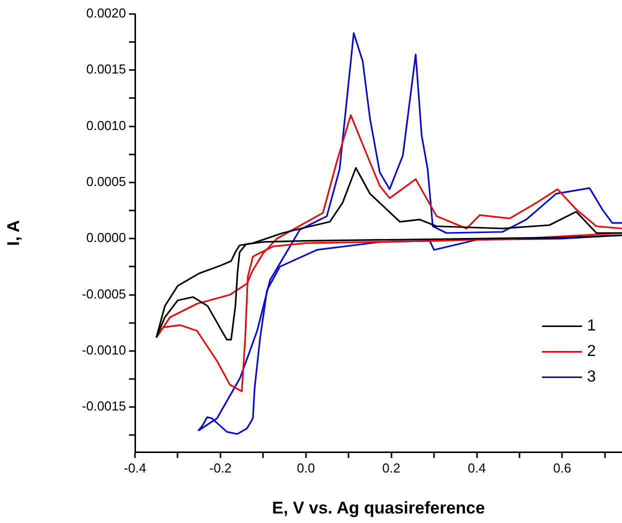 Image resolution: width=622 pixels, height=523 pixels. What do you see at coordinates (305, 468) in the screenshot?
I see `x-tick-label: 0.0` at bounding box center [305, 468].